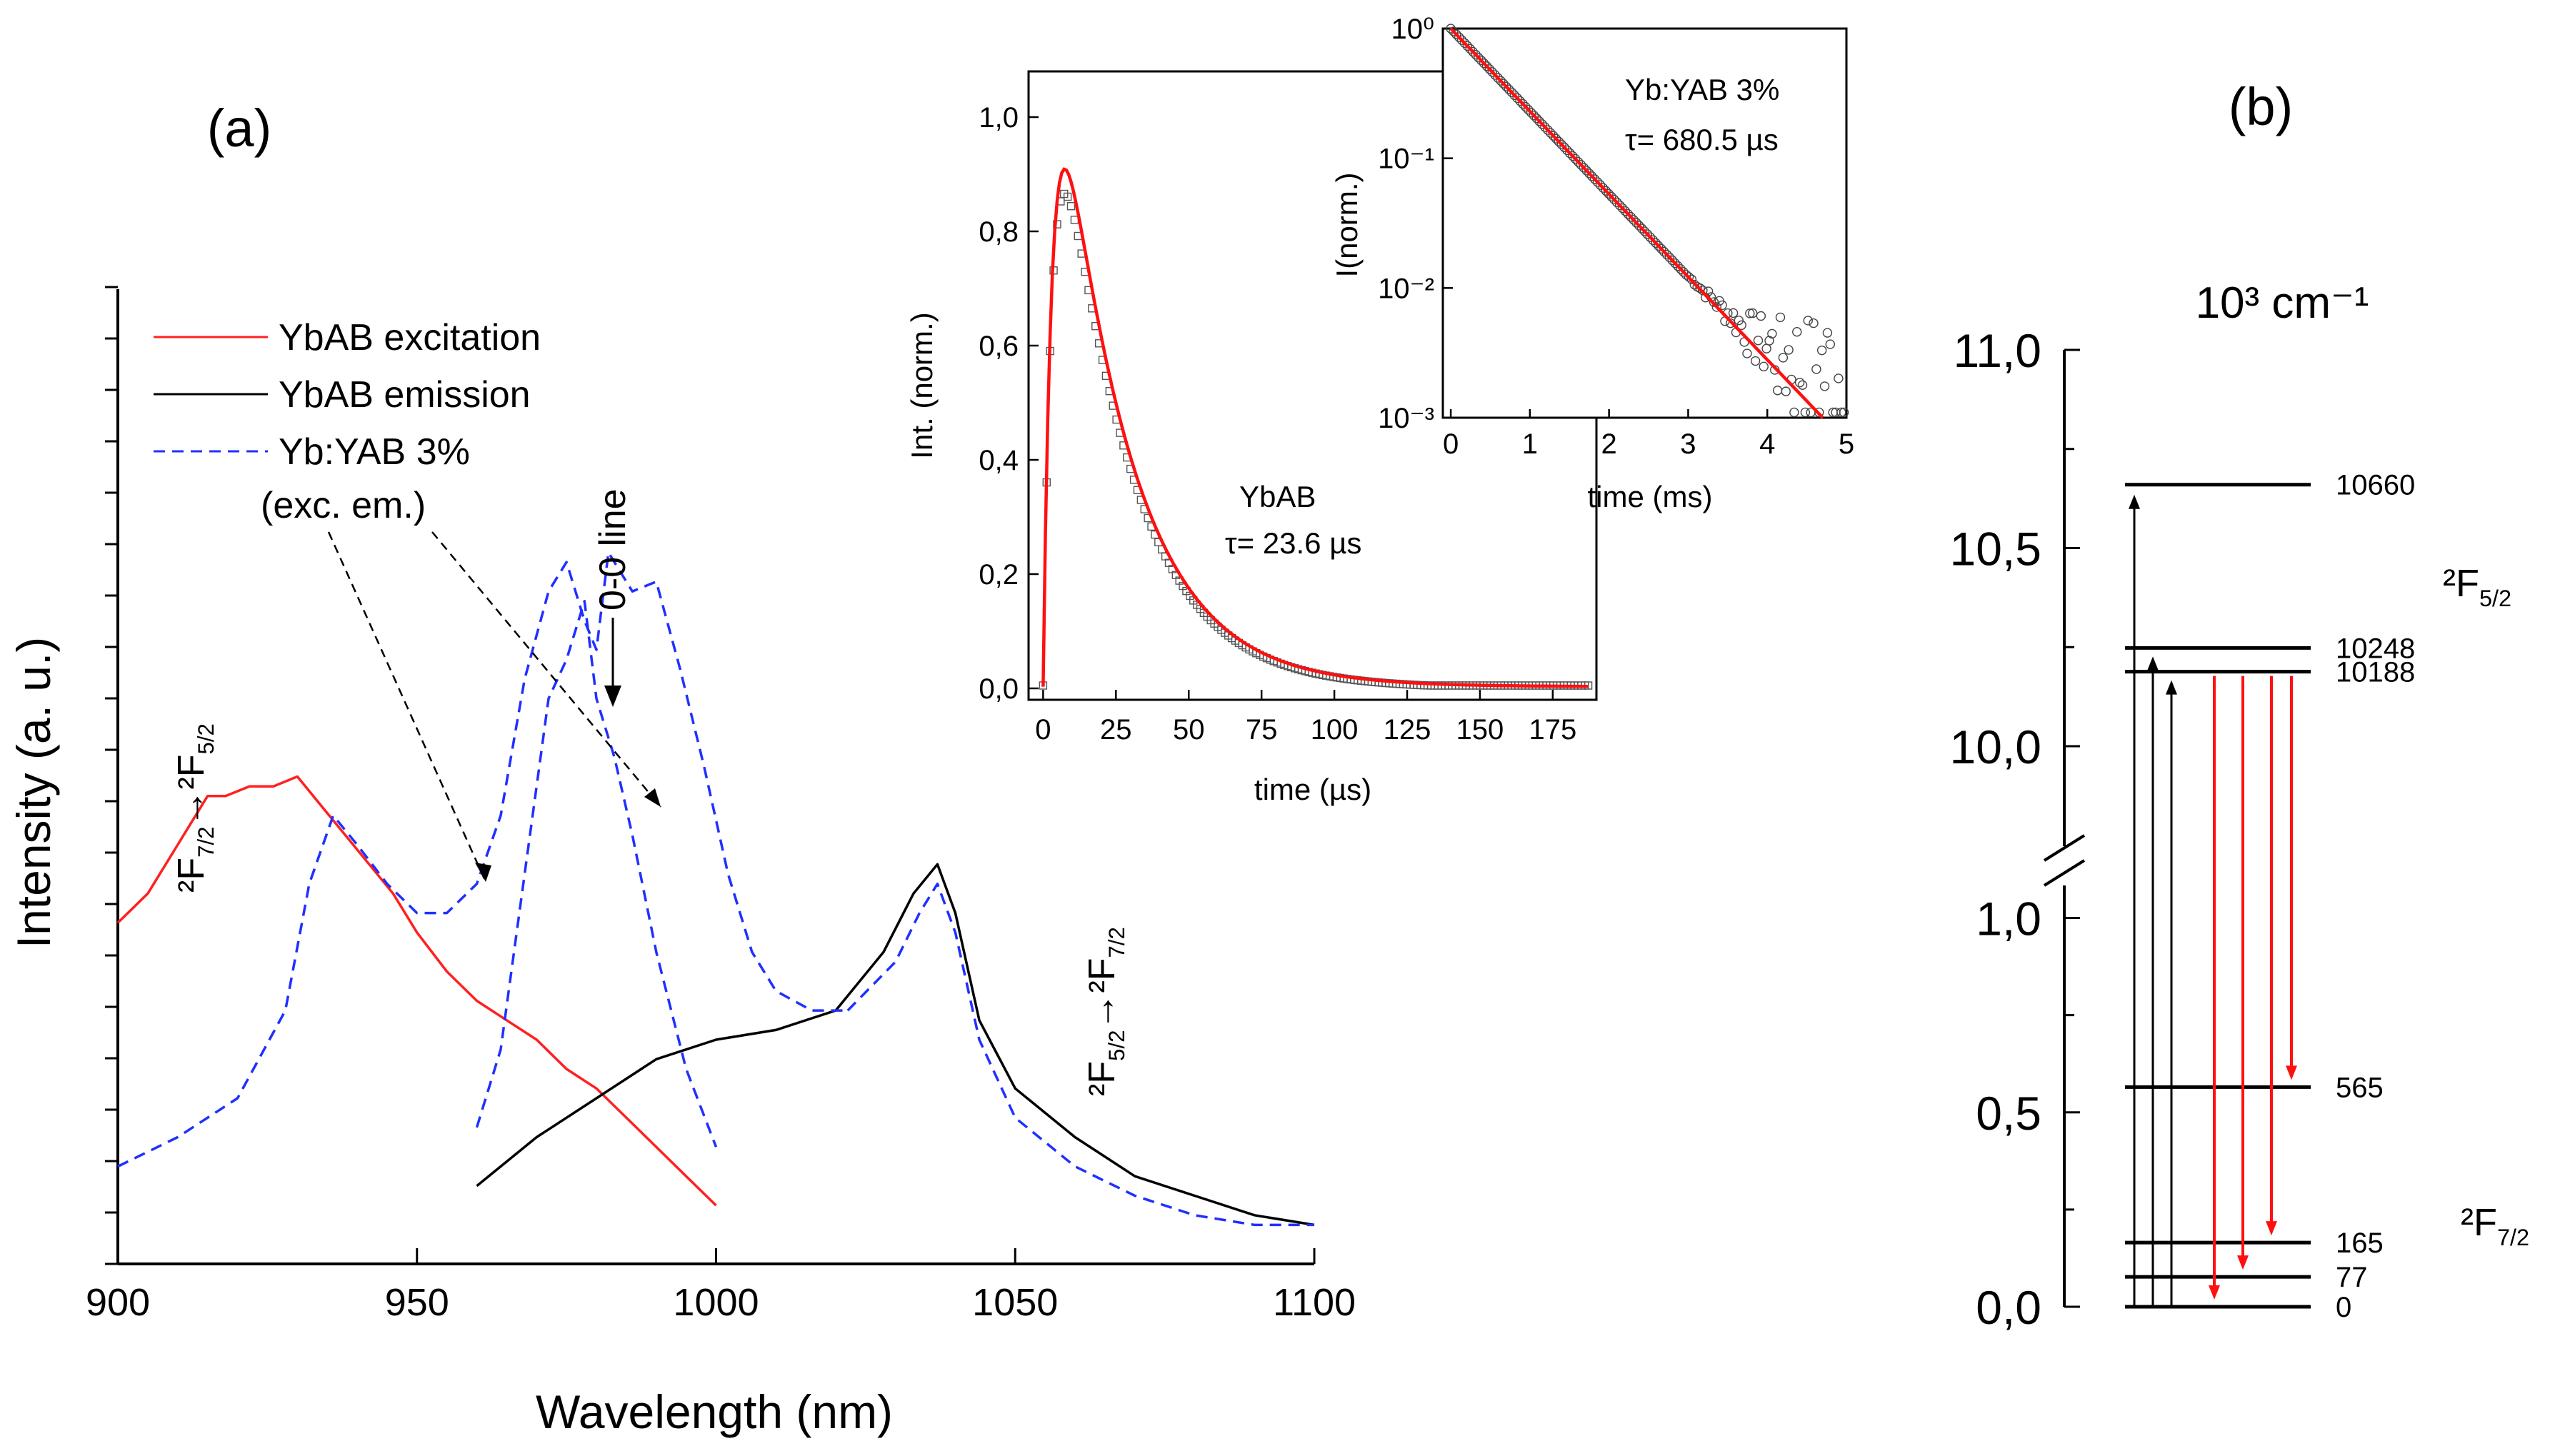 Image resolution: width=2550 pixels, height=1456 pixels. Describe the element at coordinates (1412, 29) in the screenshot. I see `inset2-y-tick-label: 10⁰` at that location.